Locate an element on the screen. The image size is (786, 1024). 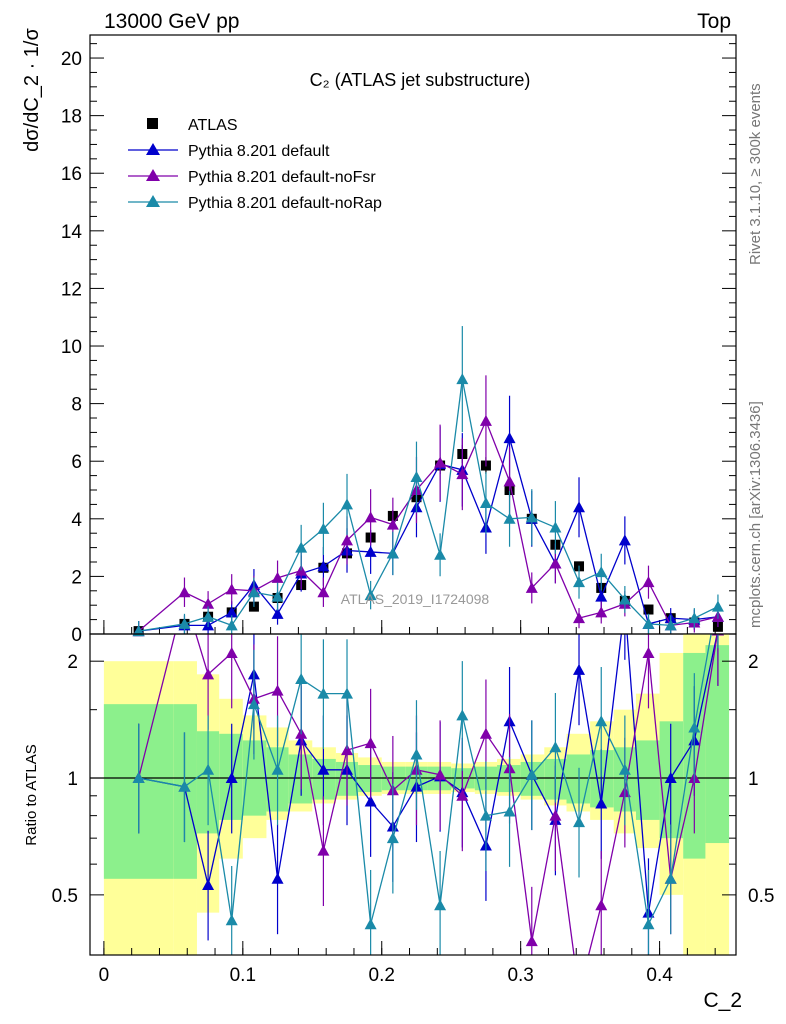
legend-item: Pythia 8.201 default-noFsr is located at coordinates (252, 177).